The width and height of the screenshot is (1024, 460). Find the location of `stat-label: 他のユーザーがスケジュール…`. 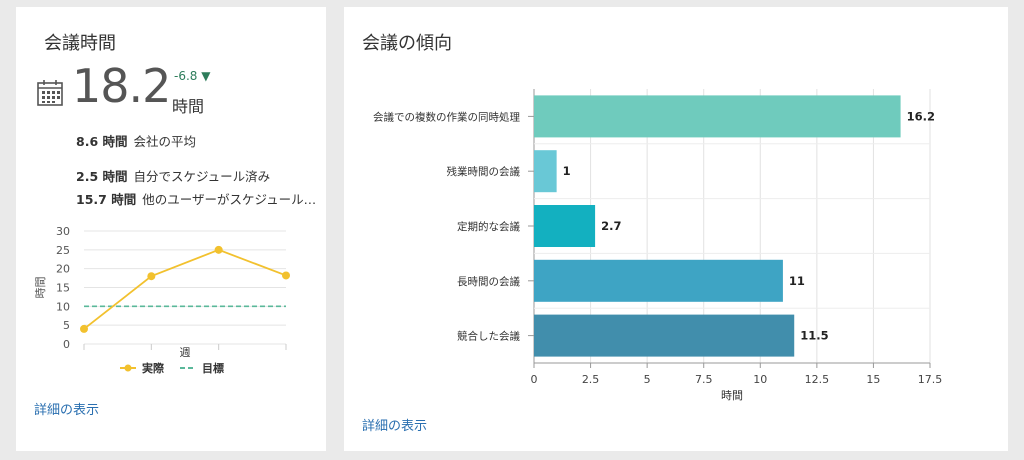

stat-label: 他のユーザーがスケジュール… is located at coordinates (229, 199).